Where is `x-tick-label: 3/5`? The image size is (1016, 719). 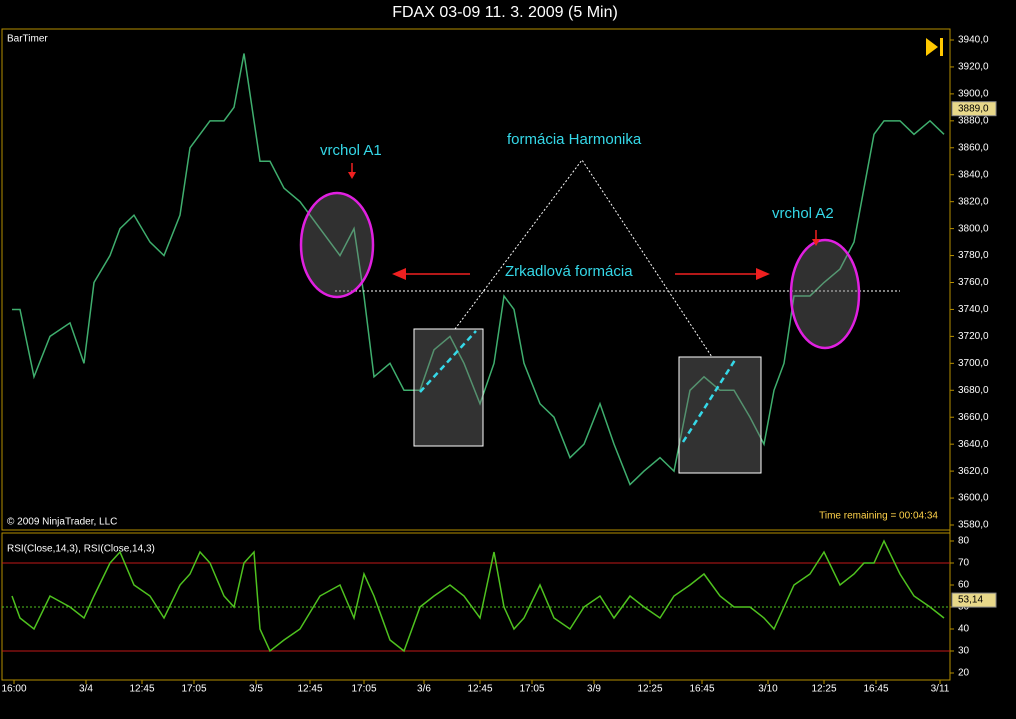
x-tick-label: 3/5 is located at coordinates (256, 689).